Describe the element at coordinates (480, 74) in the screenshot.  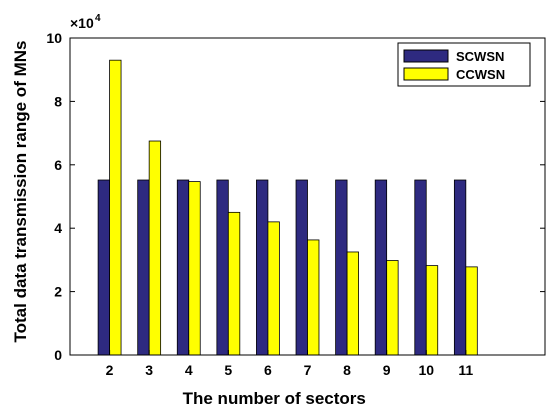
I see `legend-label-ccwsn: CCWSN` at that location.